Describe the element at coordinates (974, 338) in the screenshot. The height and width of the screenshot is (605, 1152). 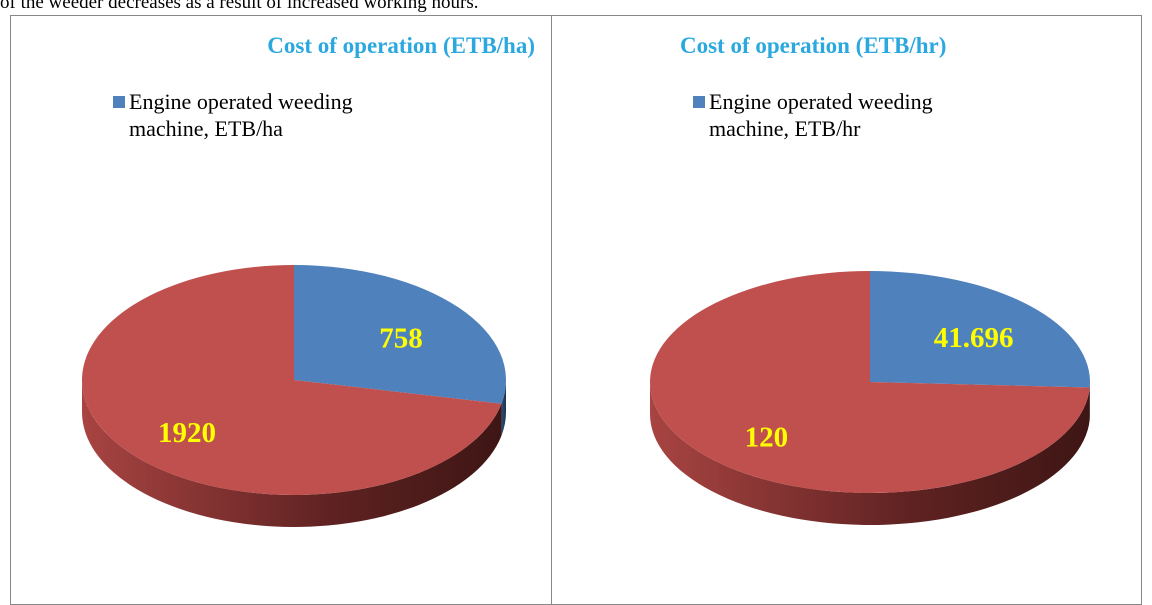
I see `data-label: 41.696` at that location.